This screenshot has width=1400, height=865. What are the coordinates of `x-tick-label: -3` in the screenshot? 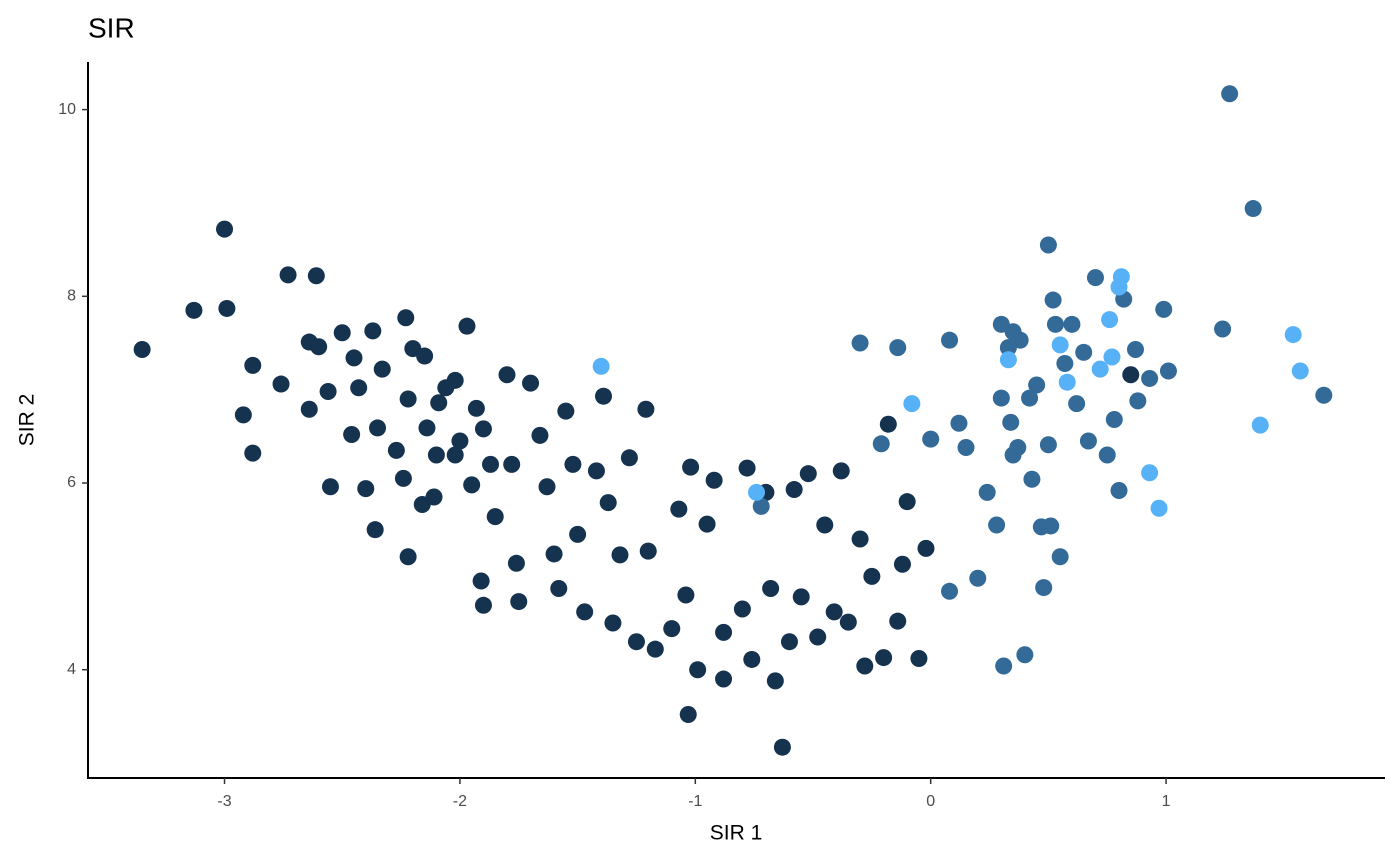 It's located at (224, 801).